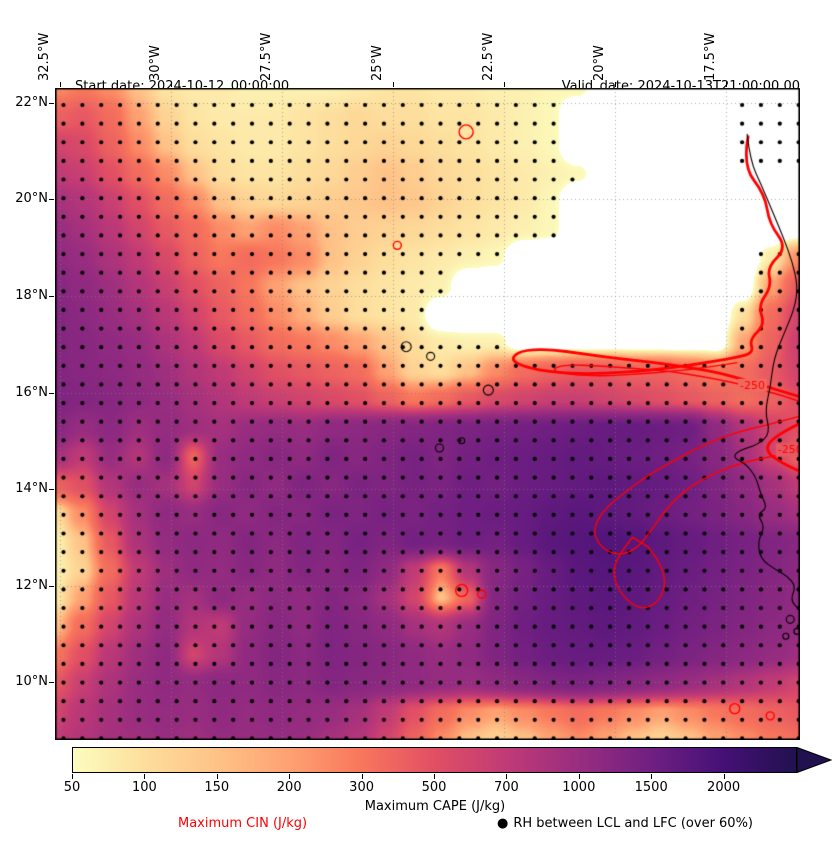 This screenshot has width=837, height=845. What do you see at coordinates (599, 63) in the screenshot?
I see `lon-tick-label: 20°W` at bounding box center [599, 63].